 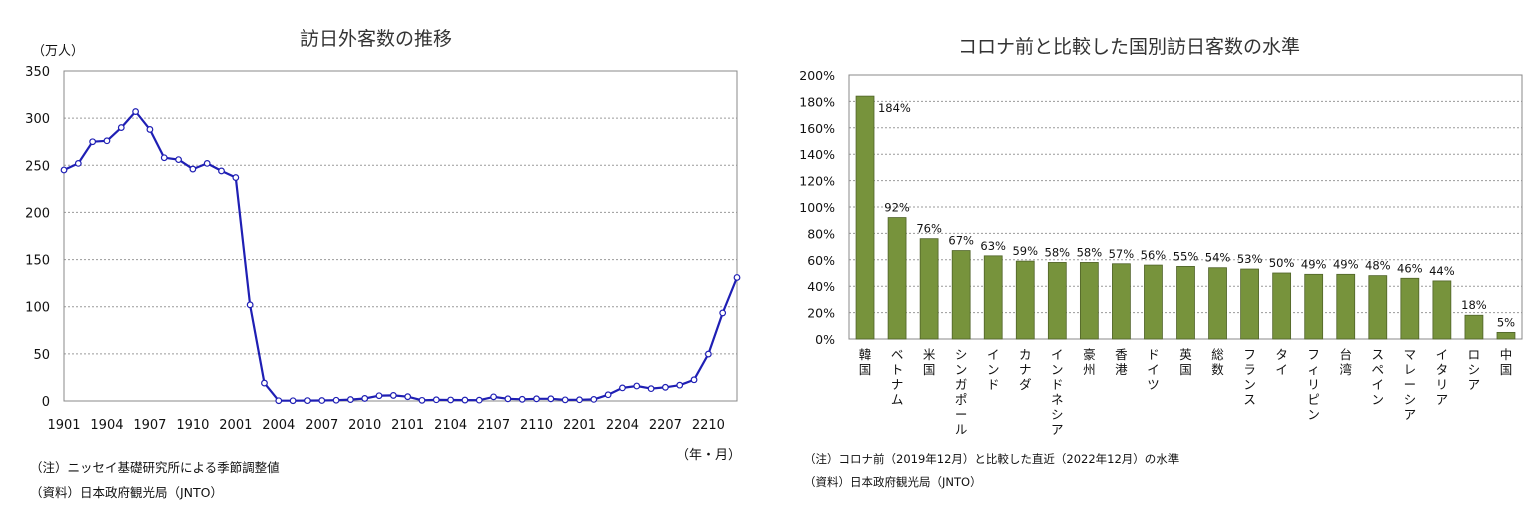 What do you see at coordinates (992, 459) in the screenshot?
I see `right-note: （注）コロナ前（2019年12月）と比較した直近（2022年12月）の水準` at bounding box center [992, 459].